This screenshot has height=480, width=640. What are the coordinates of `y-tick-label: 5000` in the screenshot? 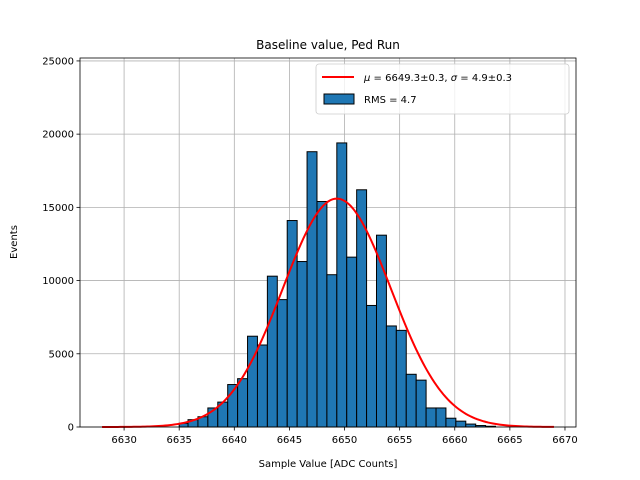 It's located at (61, 354).